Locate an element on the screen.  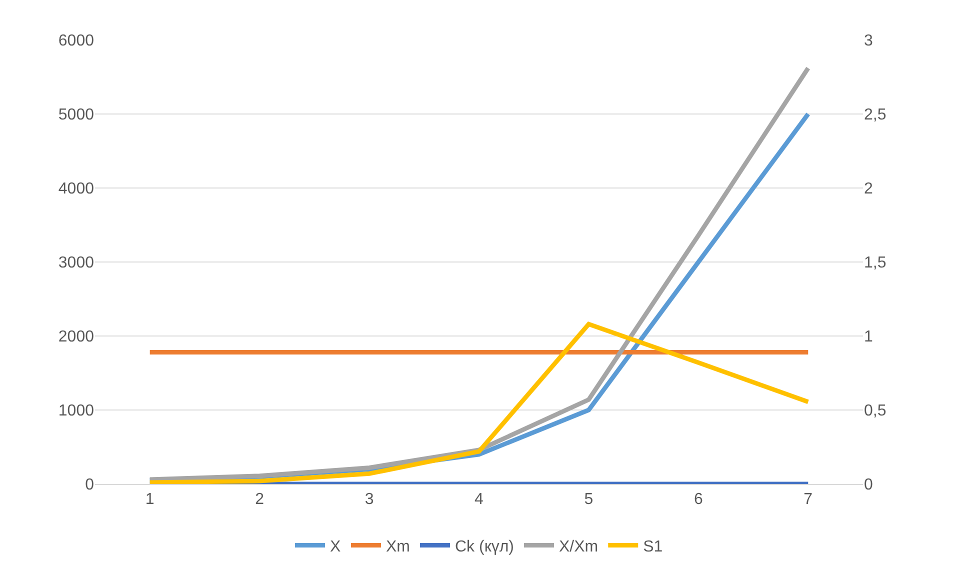
x-tick-label: 3 is located at coordinates (369, 499).